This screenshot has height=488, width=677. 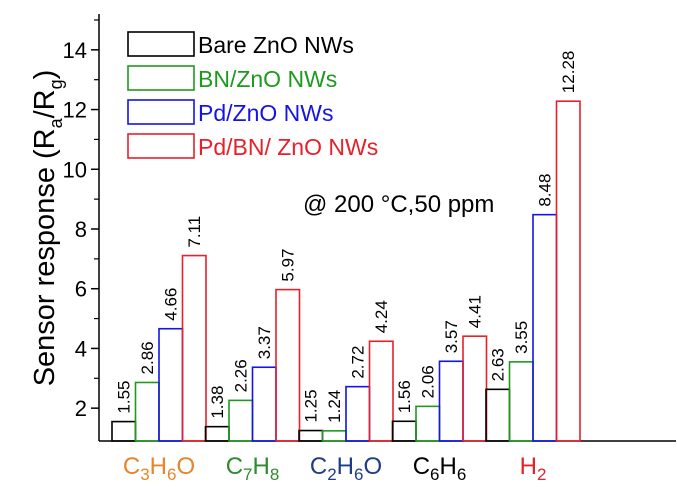 What do you see at coordinates (241, 375) in the screenshot?
I see `data-label: 2.26` at bounding box center [241, 375].